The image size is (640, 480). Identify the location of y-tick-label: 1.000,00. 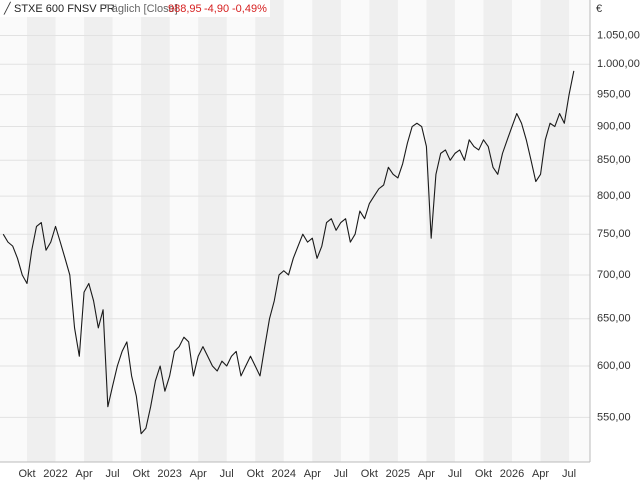
(618, 64).